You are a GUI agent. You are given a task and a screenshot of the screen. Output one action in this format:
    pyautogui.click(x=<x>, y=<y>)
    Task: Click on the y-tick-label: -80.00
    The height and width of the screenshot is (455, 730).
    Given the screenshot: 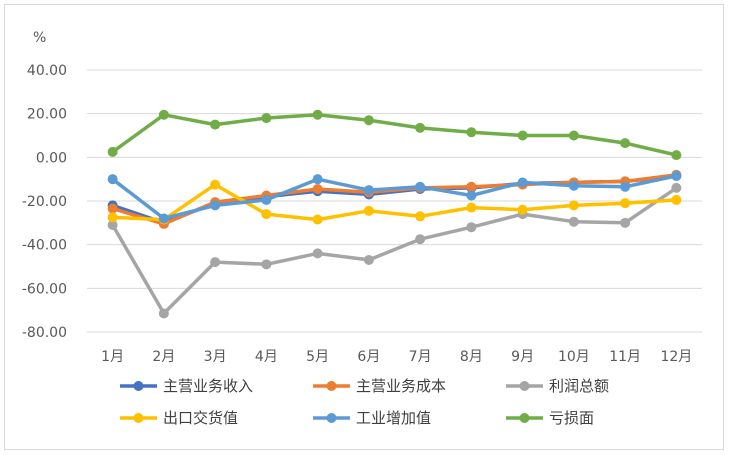 What is the action you would take?
    pyautogui.click(x=44, y=333)
    